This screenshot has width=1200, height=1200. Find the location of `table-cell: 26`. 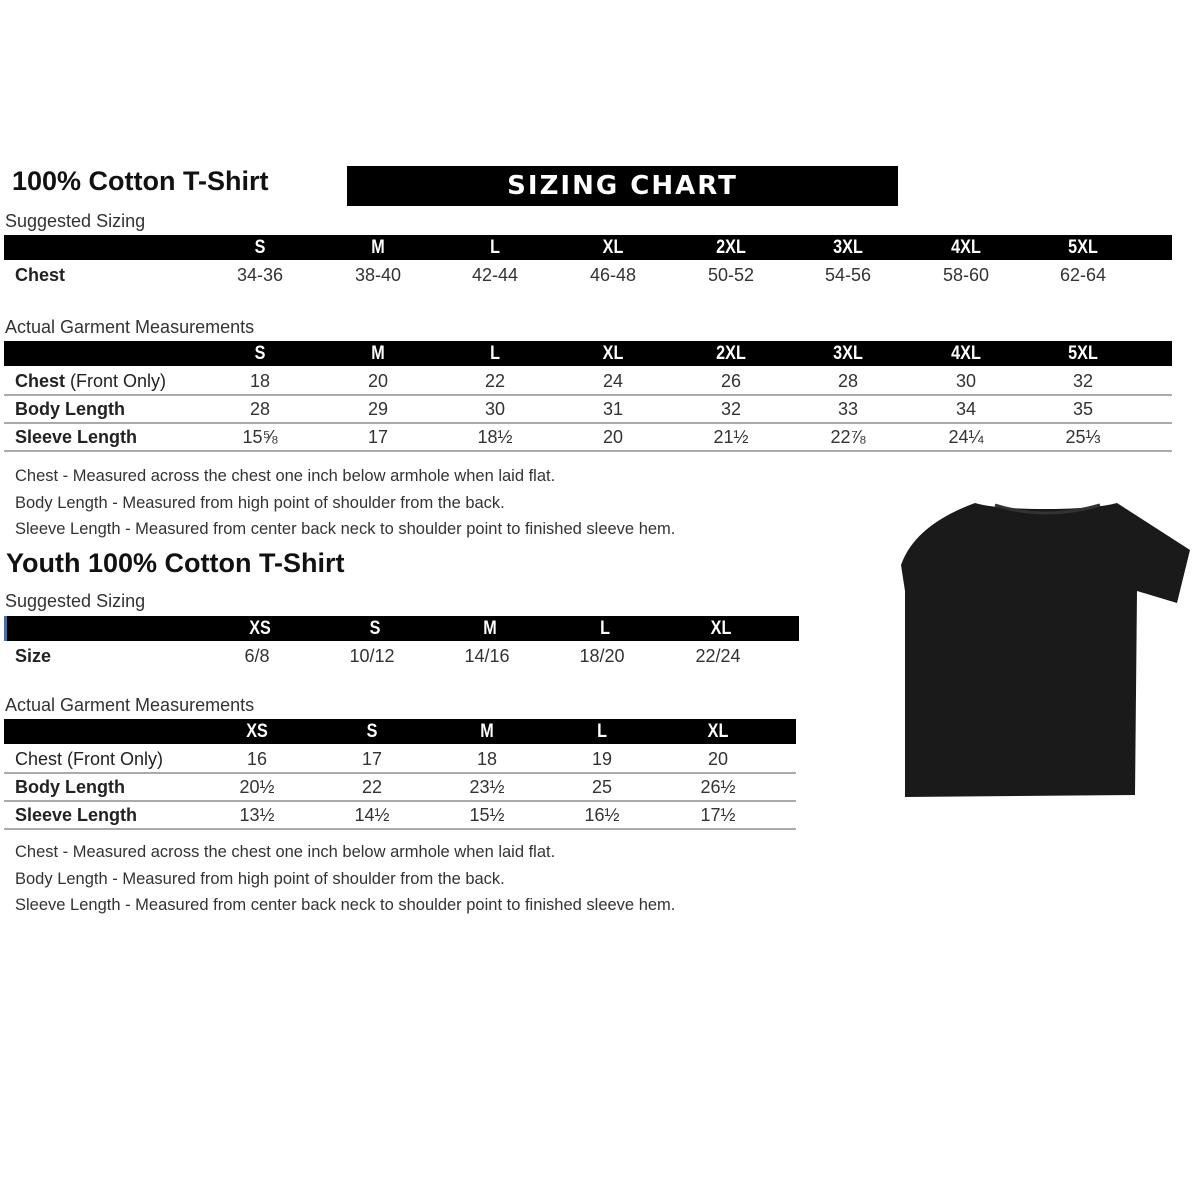

table-cell: 26 is located at coordinates (731, 381).